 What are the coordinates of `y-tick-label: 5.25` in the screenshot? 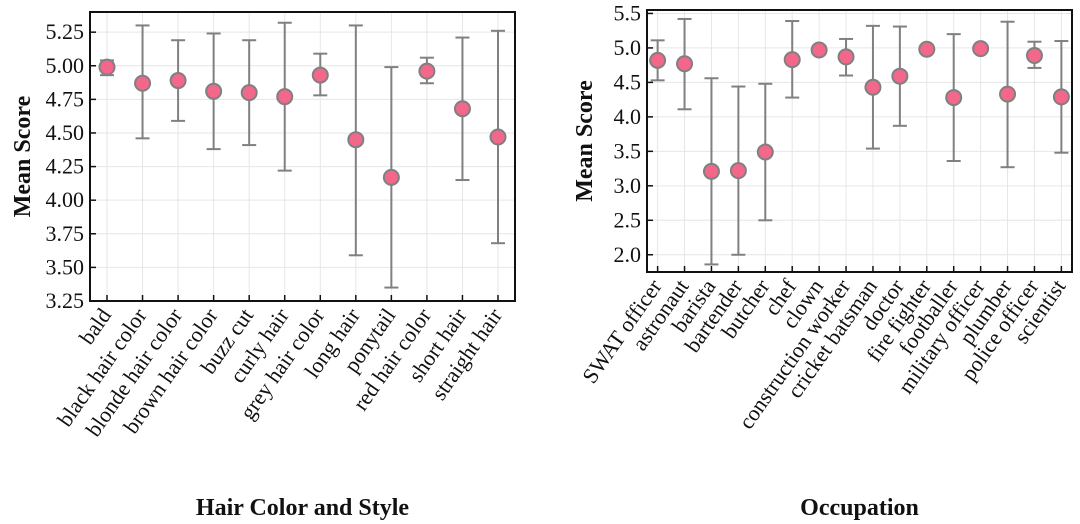 It's located at (65, 31).